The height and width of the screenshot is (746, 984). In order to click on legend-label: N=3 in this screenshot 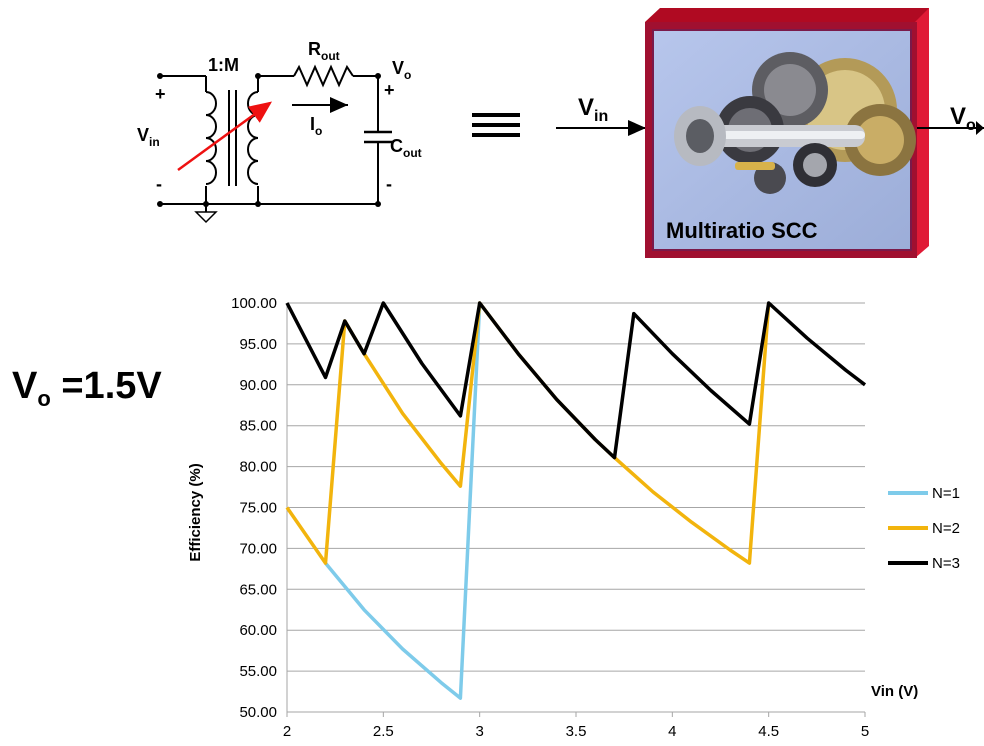, I will do `click(946, 563)`.